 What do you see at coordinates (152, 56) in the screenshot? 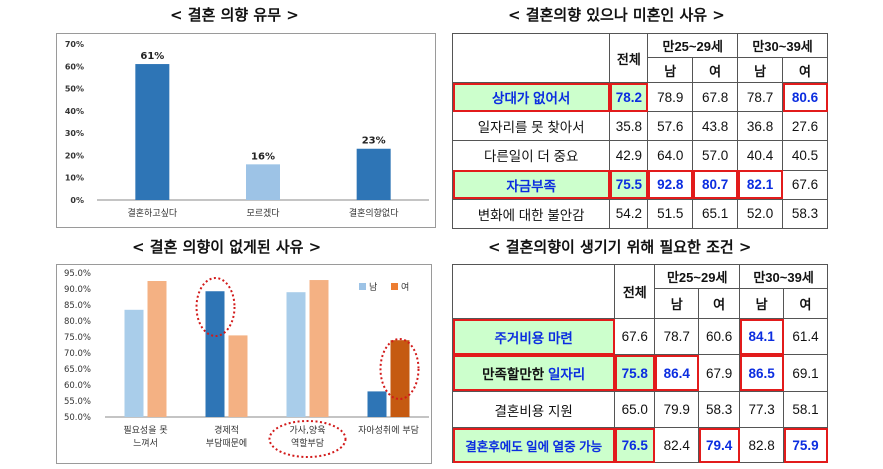
I see `data-label: 61%` at bounding box center [152, 56].